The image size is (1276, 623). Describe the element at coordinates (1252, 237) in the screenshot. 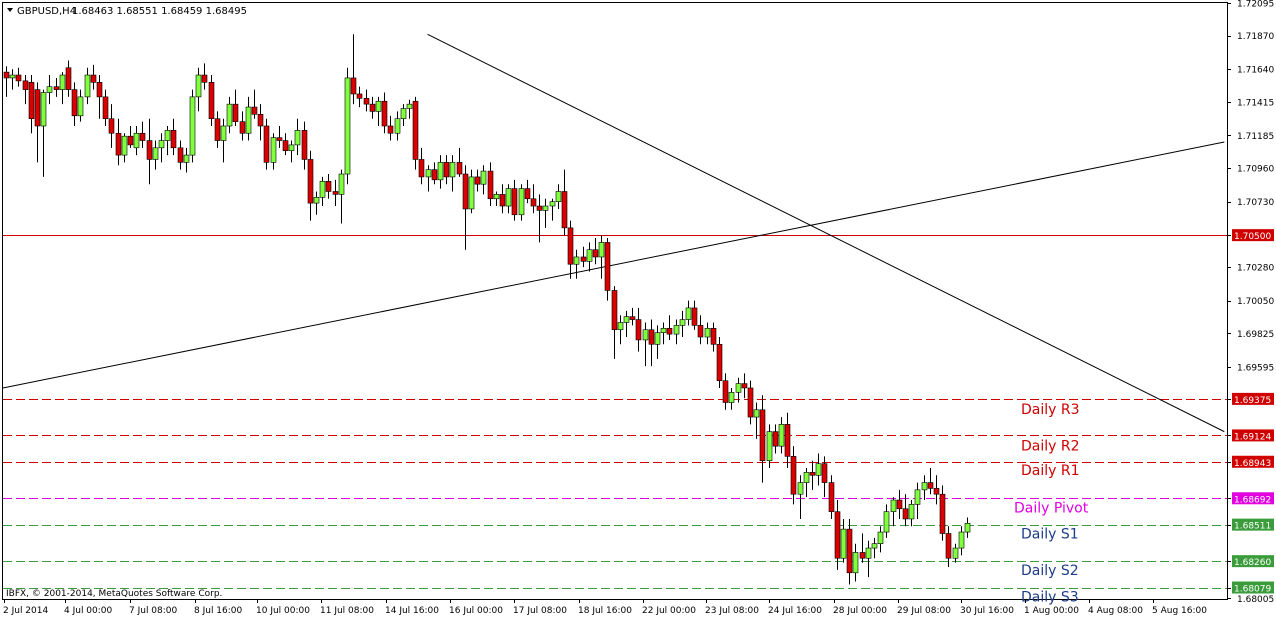

I see `price-tag-label: 1.70500` at that location.